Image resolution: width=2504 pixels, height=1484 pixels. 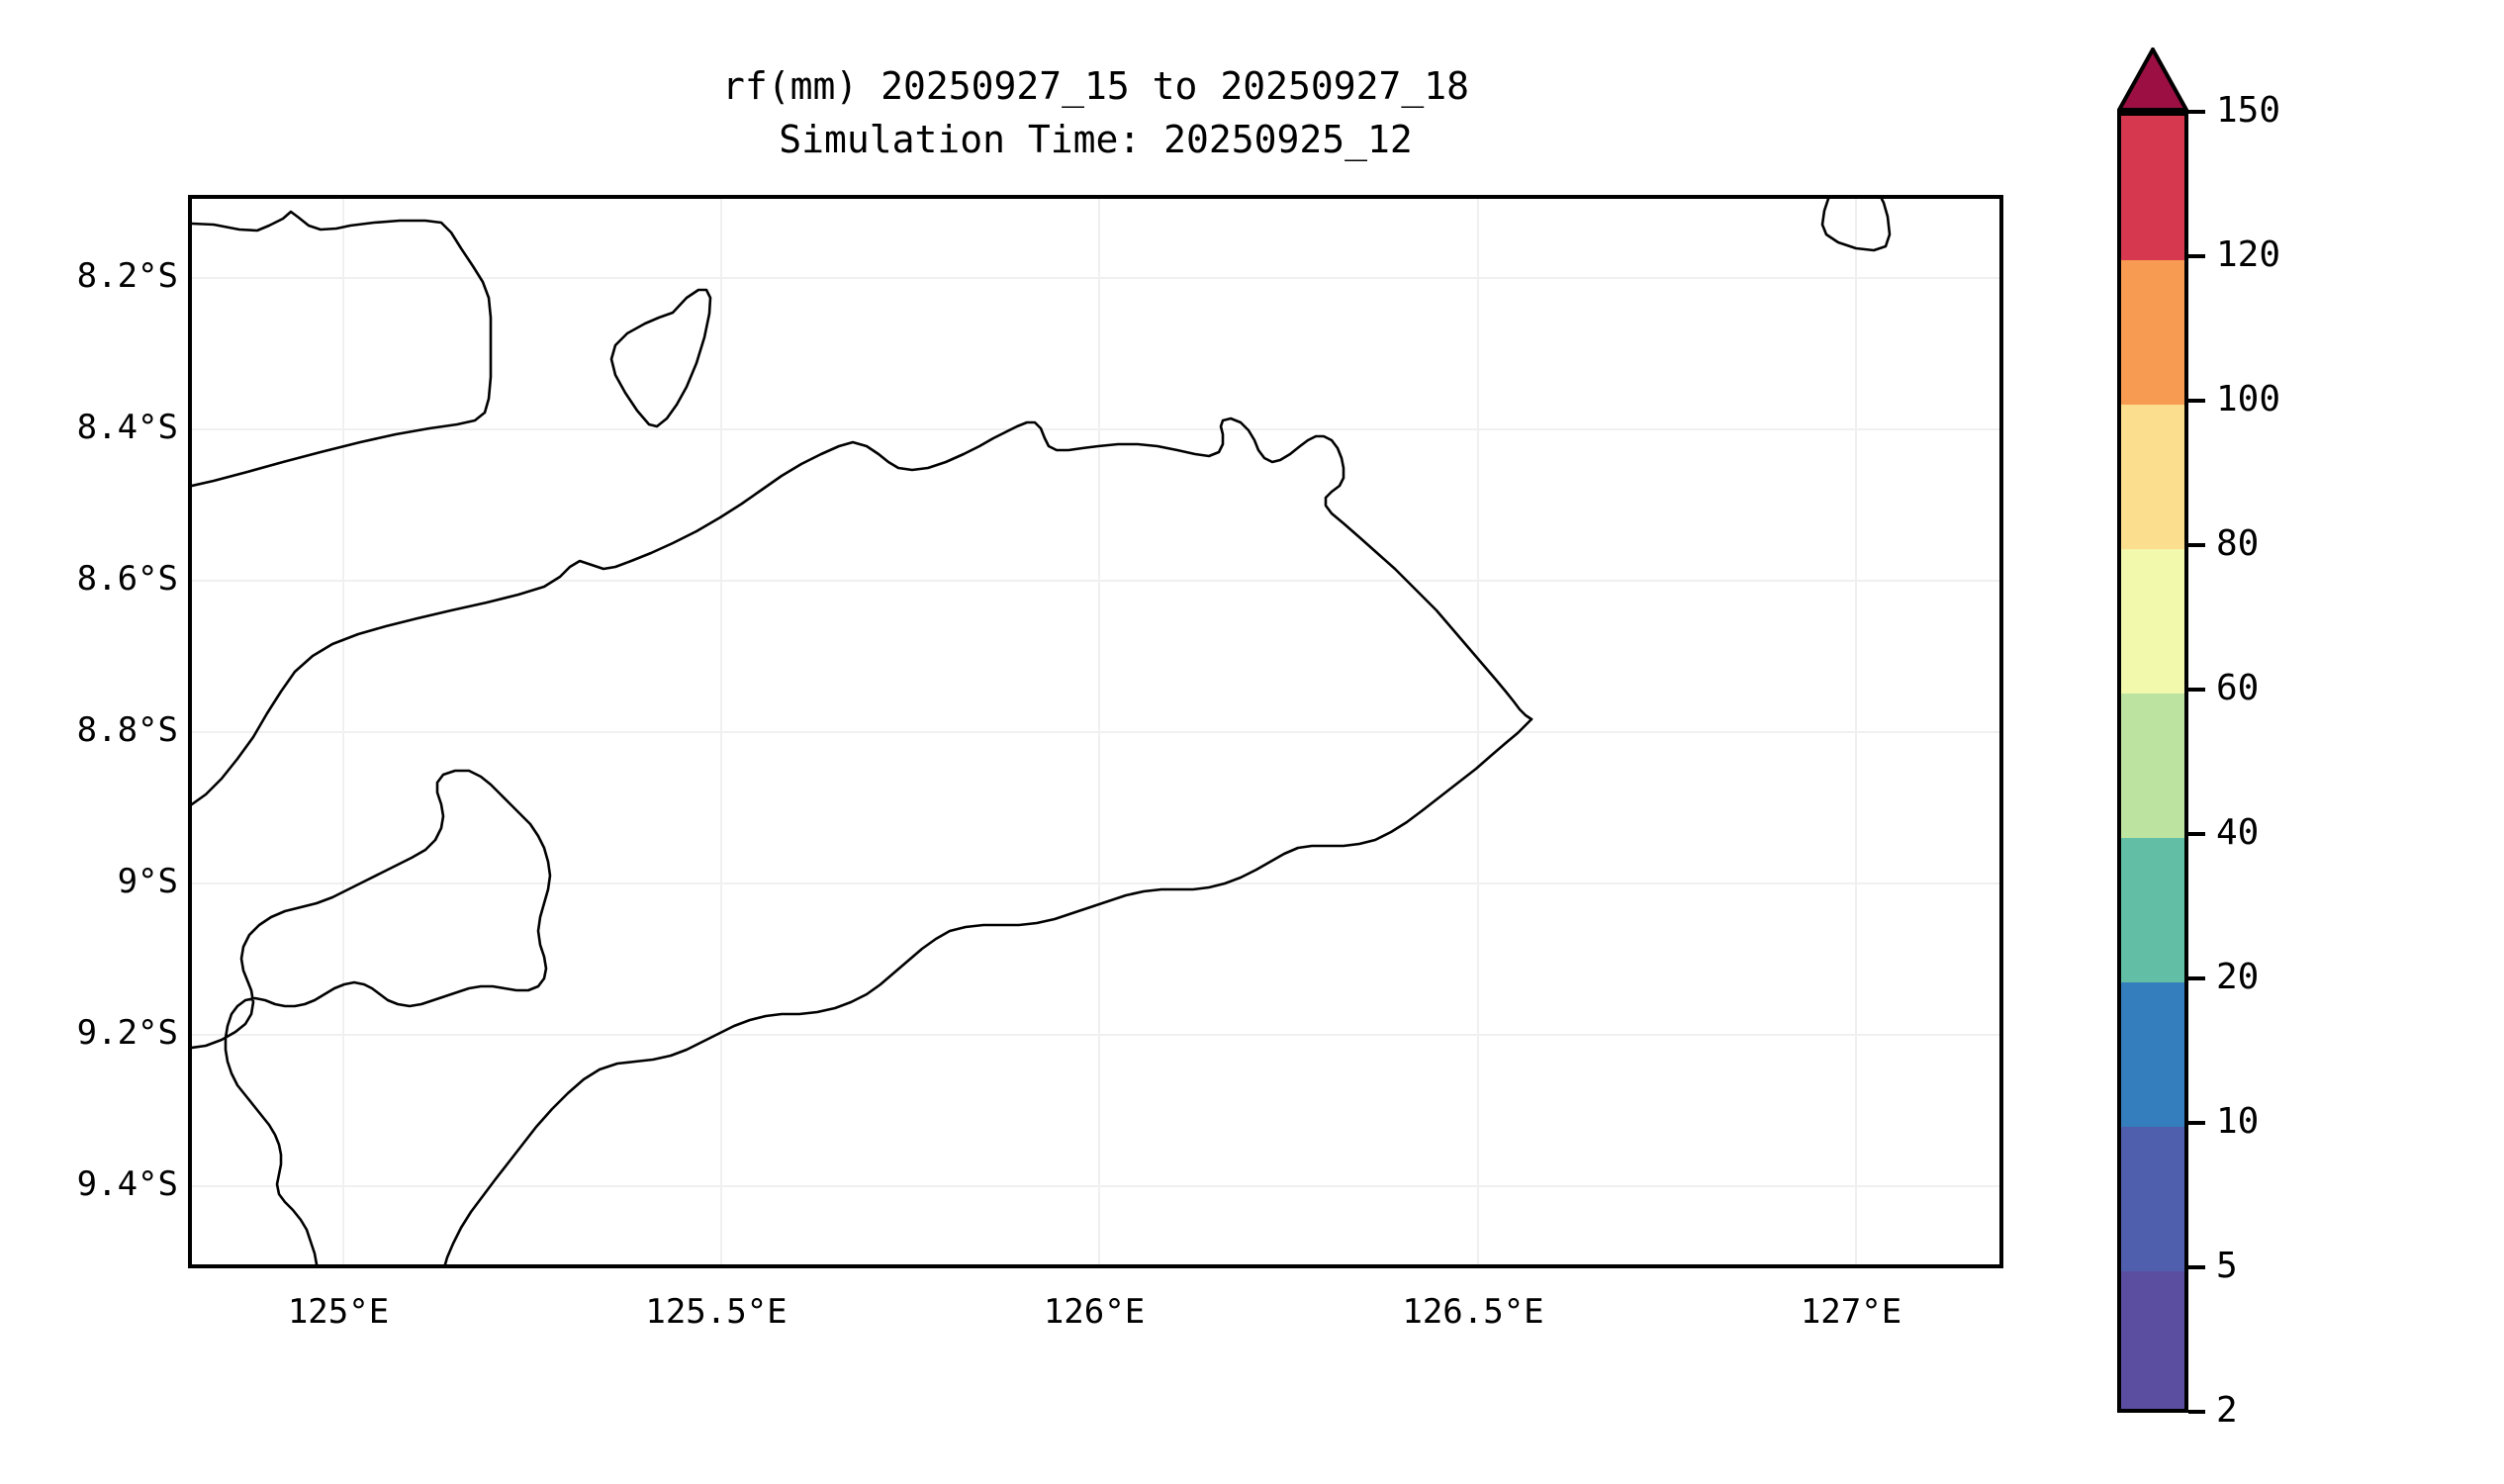 What do you see at coordinates (1096, 139) in the screenshot?
I see `chart-title-line-2: Simulation Time: 20250925_12` at bounding box center [1096, 139].